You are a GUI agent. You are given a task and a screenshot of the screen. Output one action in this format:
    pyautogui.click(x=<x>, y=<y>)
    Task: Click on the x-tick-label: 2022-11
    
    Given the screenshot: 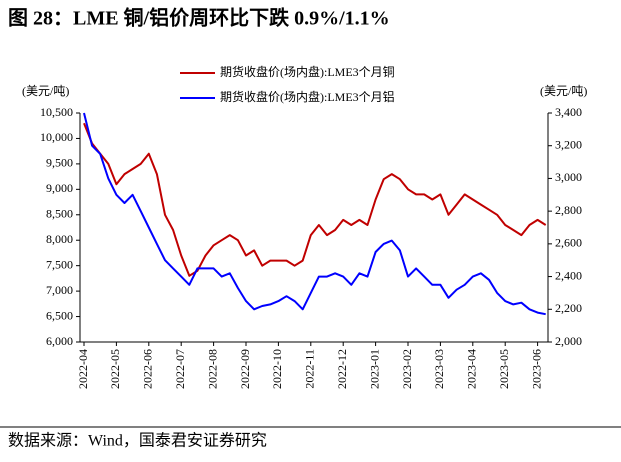 What is the action you would take?
    pyautogui.click(x=310, y=369)
    